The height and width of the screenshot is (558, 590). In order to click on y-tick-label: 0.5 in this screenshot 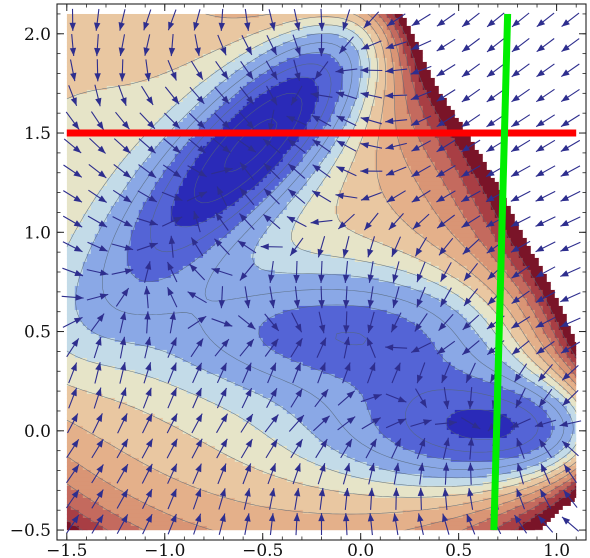, I will do `click(37, 333)`.